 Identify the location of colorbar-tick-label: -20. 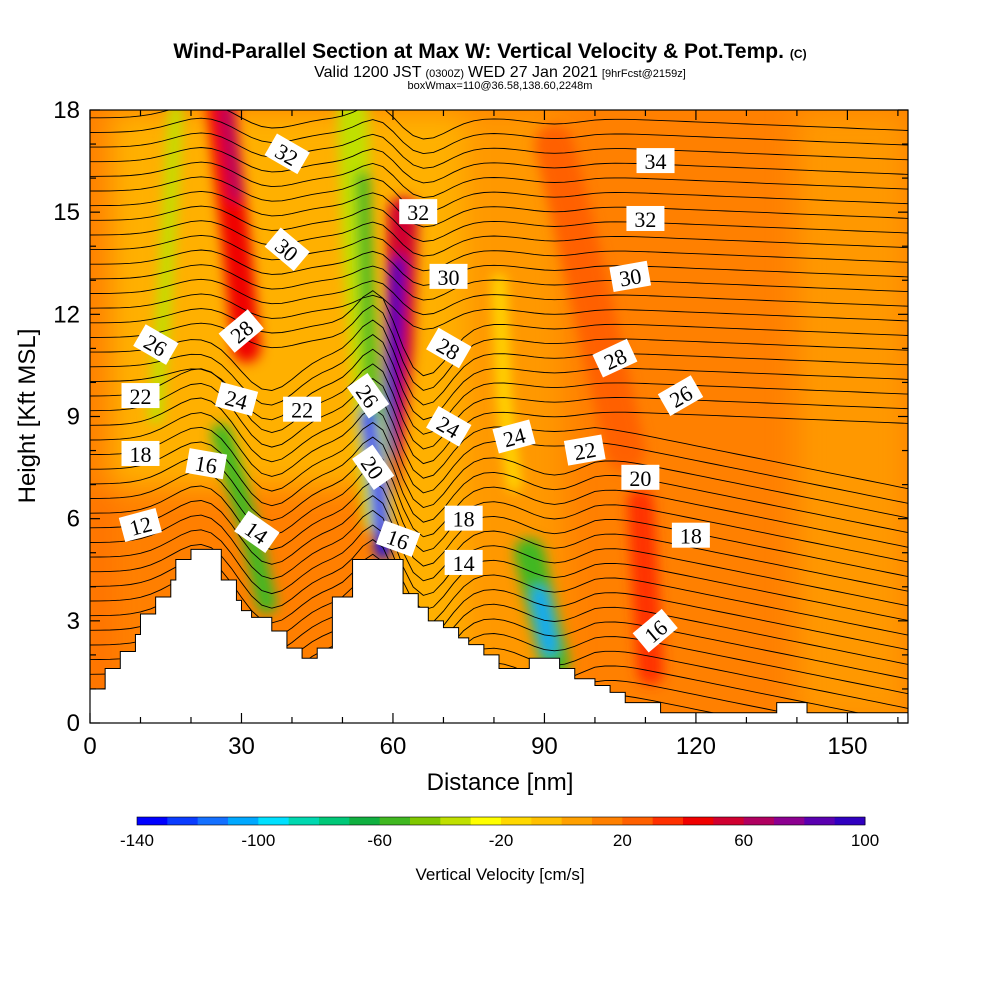
(501, 840).